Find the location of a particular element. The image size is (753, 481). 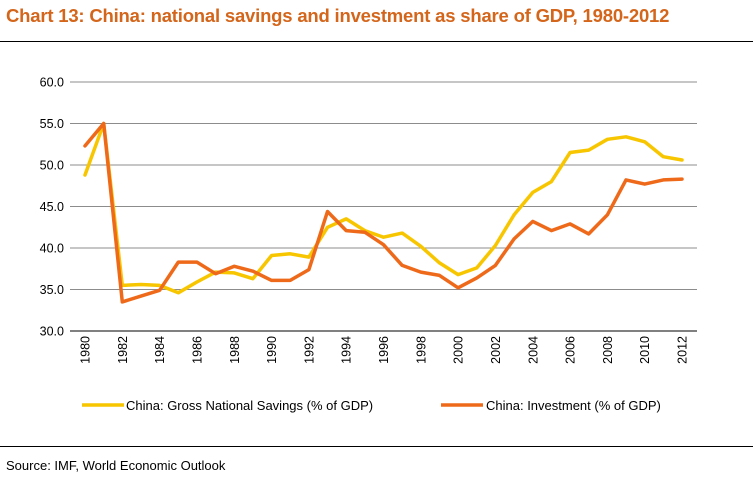

x-tick-label: 2010 is located at coordinates (645, 350).